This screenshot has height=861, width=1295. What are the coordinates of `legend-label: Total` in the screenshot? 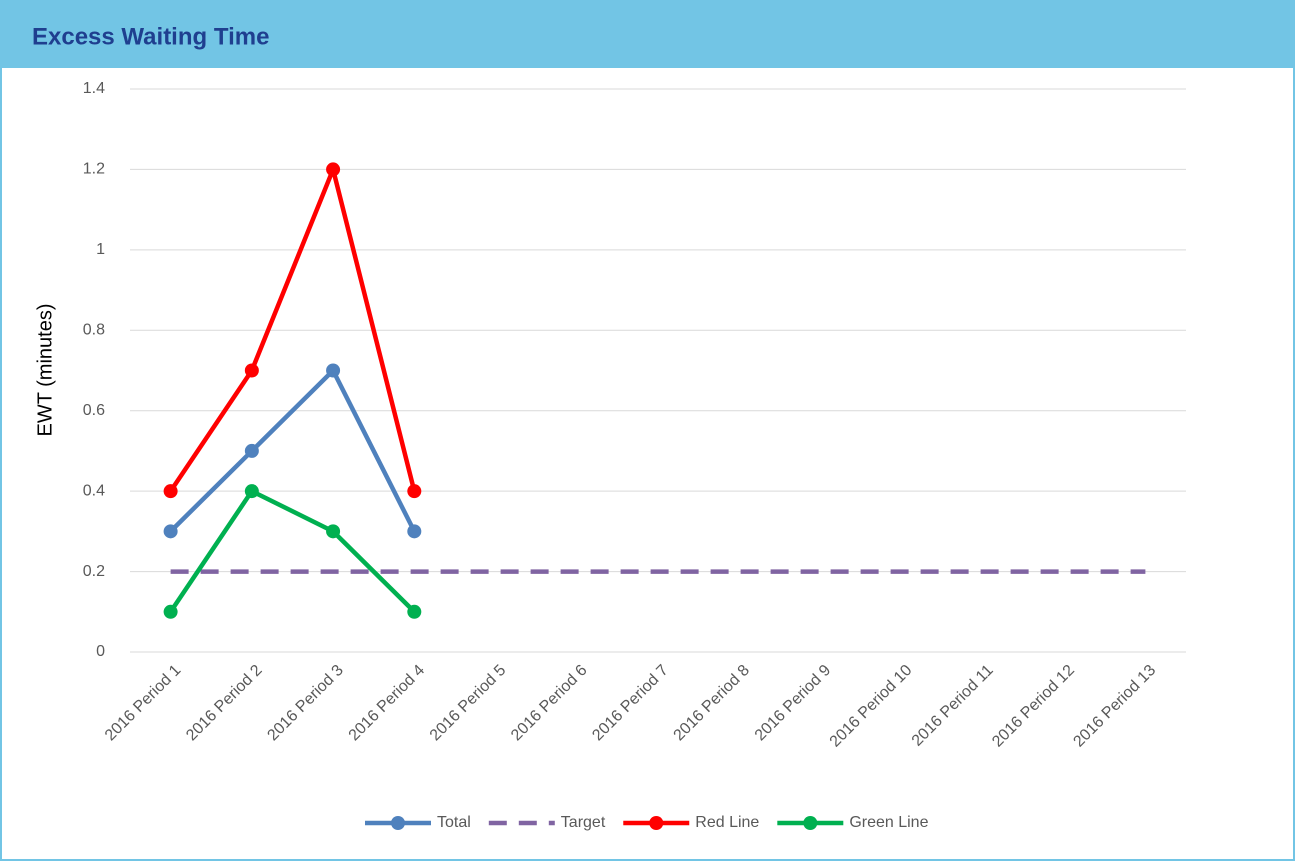 It's located at (454, 822).